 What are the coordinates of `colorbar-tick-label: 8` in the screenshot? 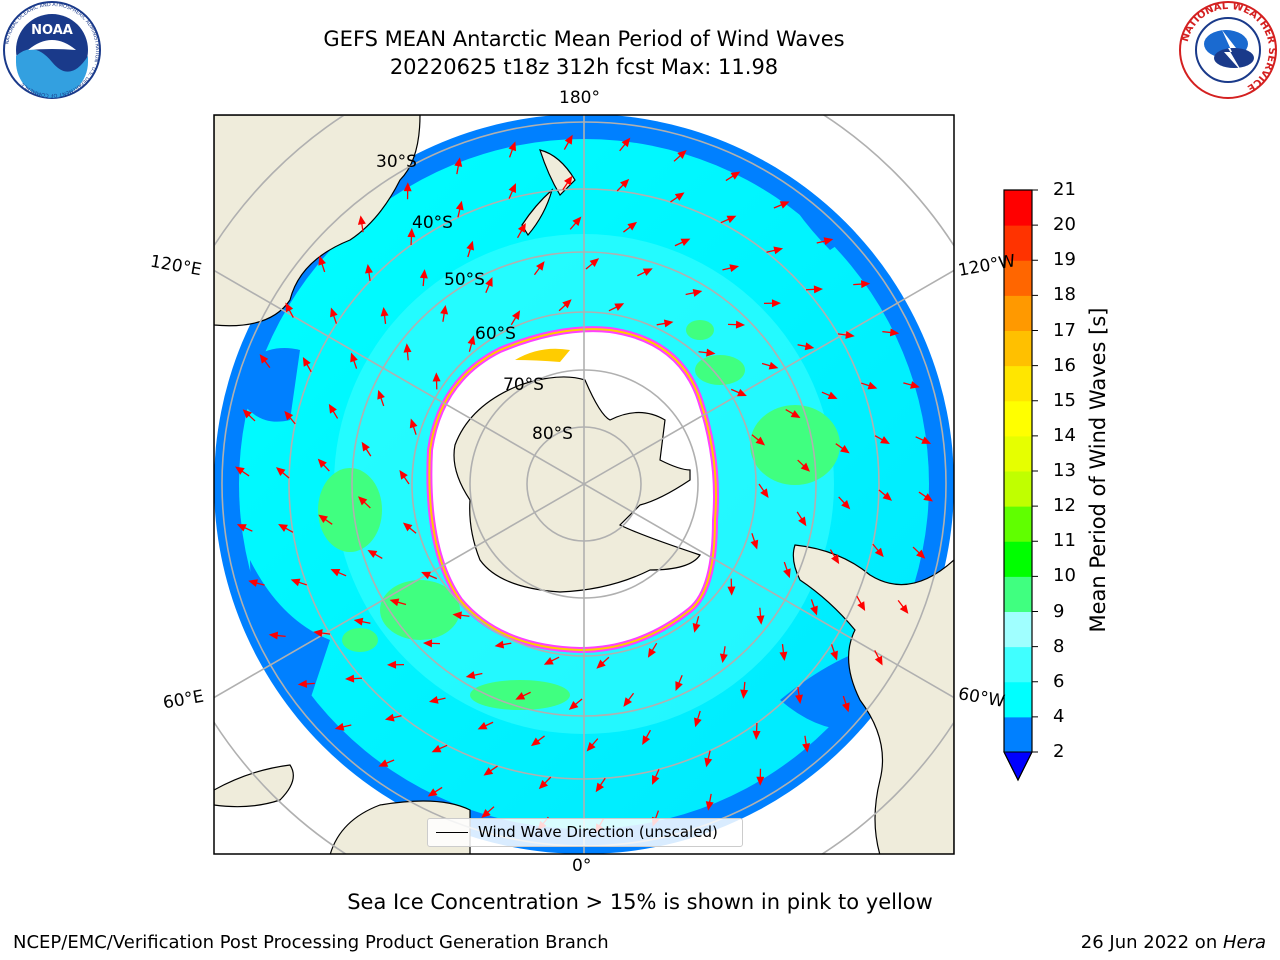 It's located at (1059, 646).